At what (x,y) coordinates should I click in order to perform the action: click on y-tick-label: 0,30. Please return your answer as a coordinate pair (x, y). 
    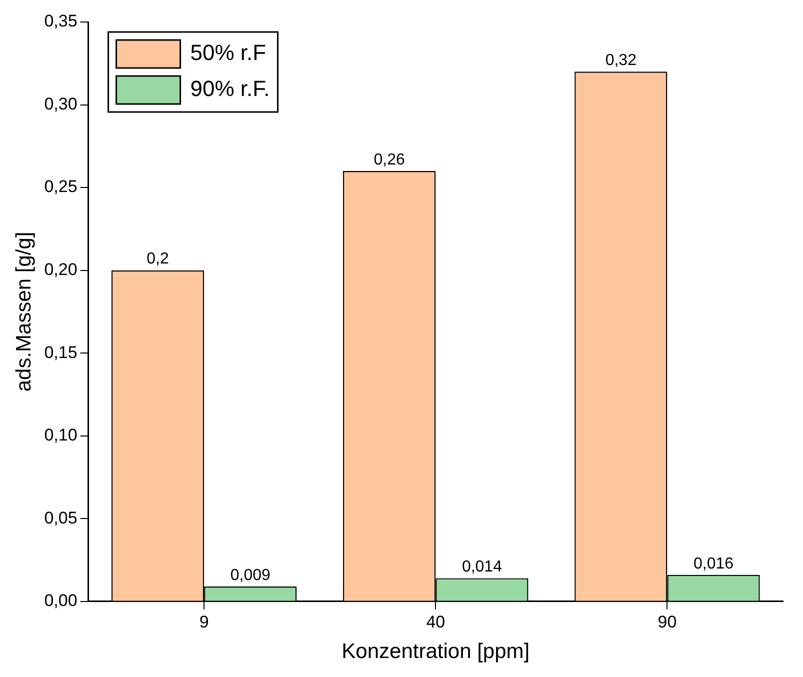
    Looking at the image, I should click on (61, 104).